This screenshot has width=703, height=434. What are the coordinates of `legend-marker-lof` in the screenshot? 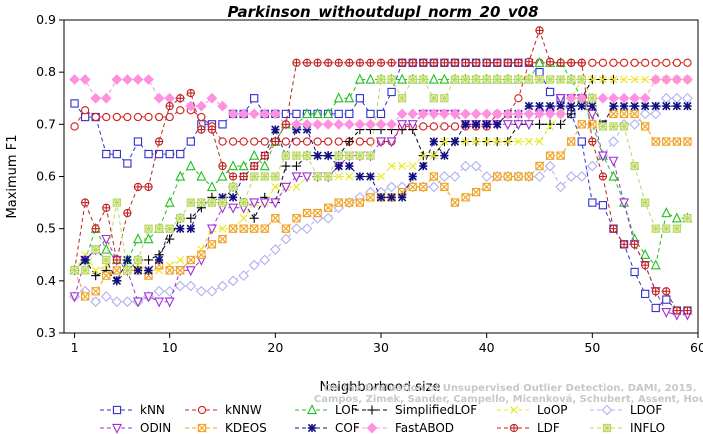 It's located at (312, 409).